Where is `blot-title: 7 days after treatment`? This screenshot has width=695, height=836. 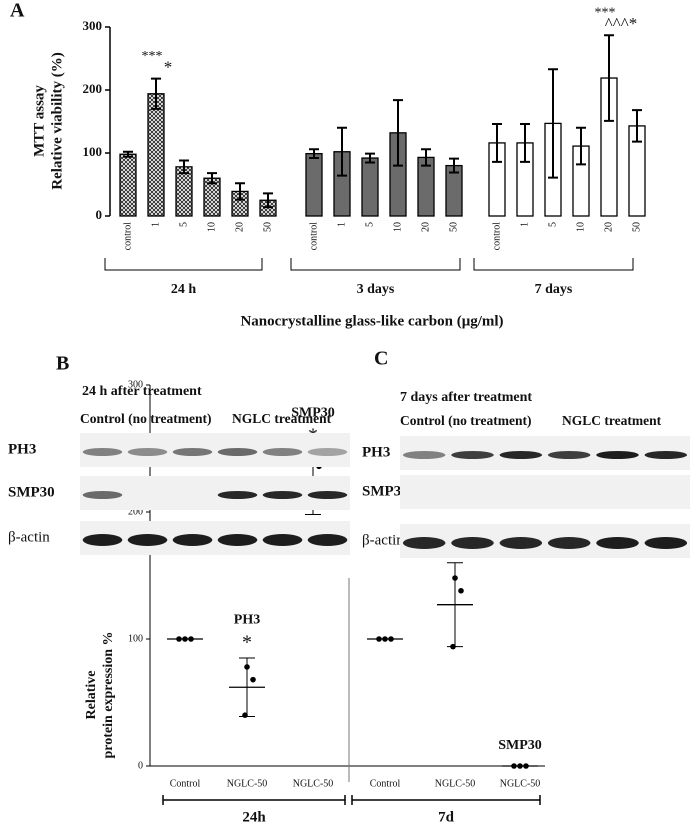 blot-title: 7 days after treatment is located at coordinates (466, 397).